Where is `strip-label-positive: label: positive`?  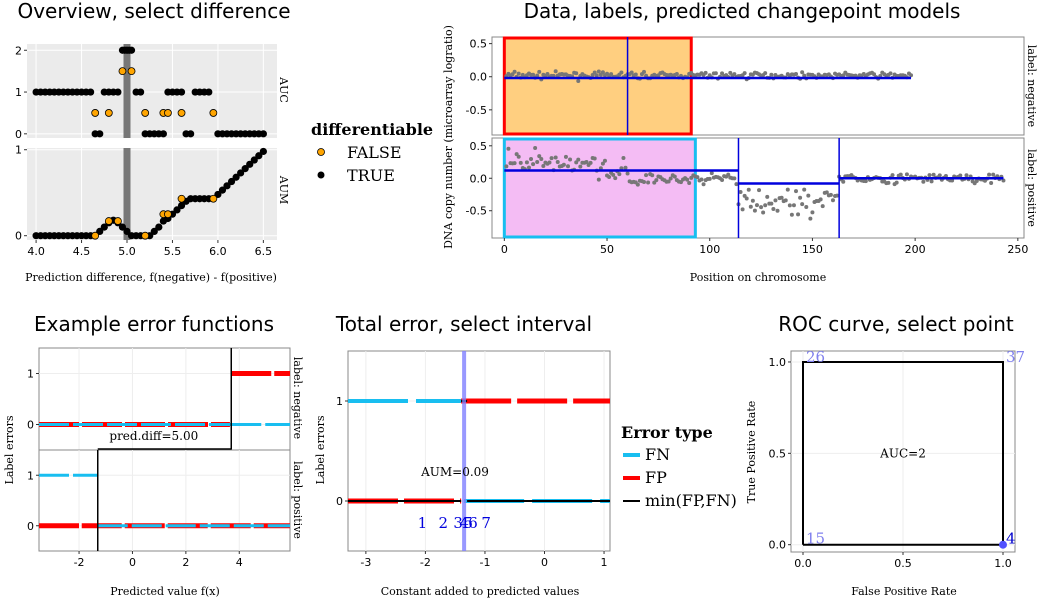
strip-label-positive: label: positive is located at coordinates (1031, 188).